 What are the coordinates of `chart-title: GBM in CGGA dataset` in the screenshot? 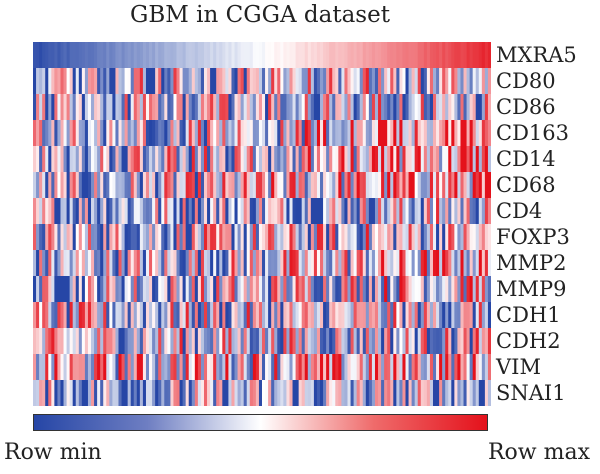 It's located at (260, 15).